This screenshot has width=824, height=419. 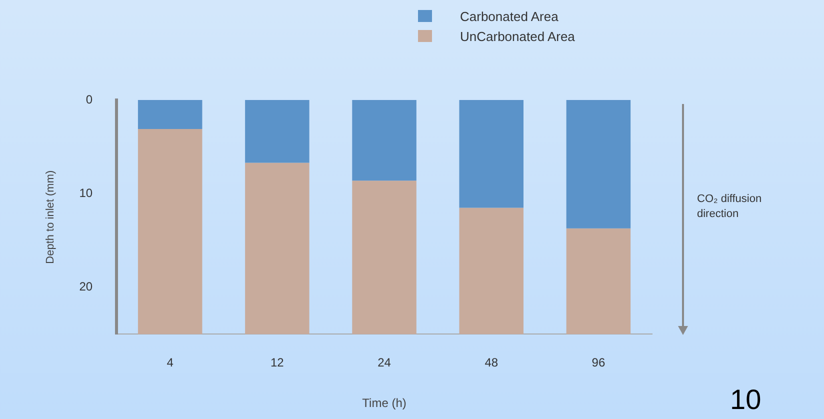 I want to click on legend-label: Carbonated Area, so click(x=509, y=16).